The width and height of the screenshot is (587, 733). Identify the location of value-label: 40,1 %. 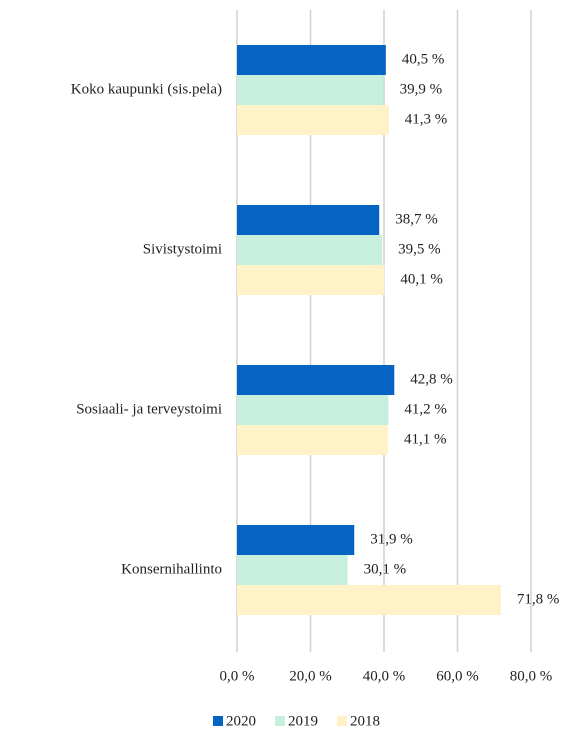
(421, 279).